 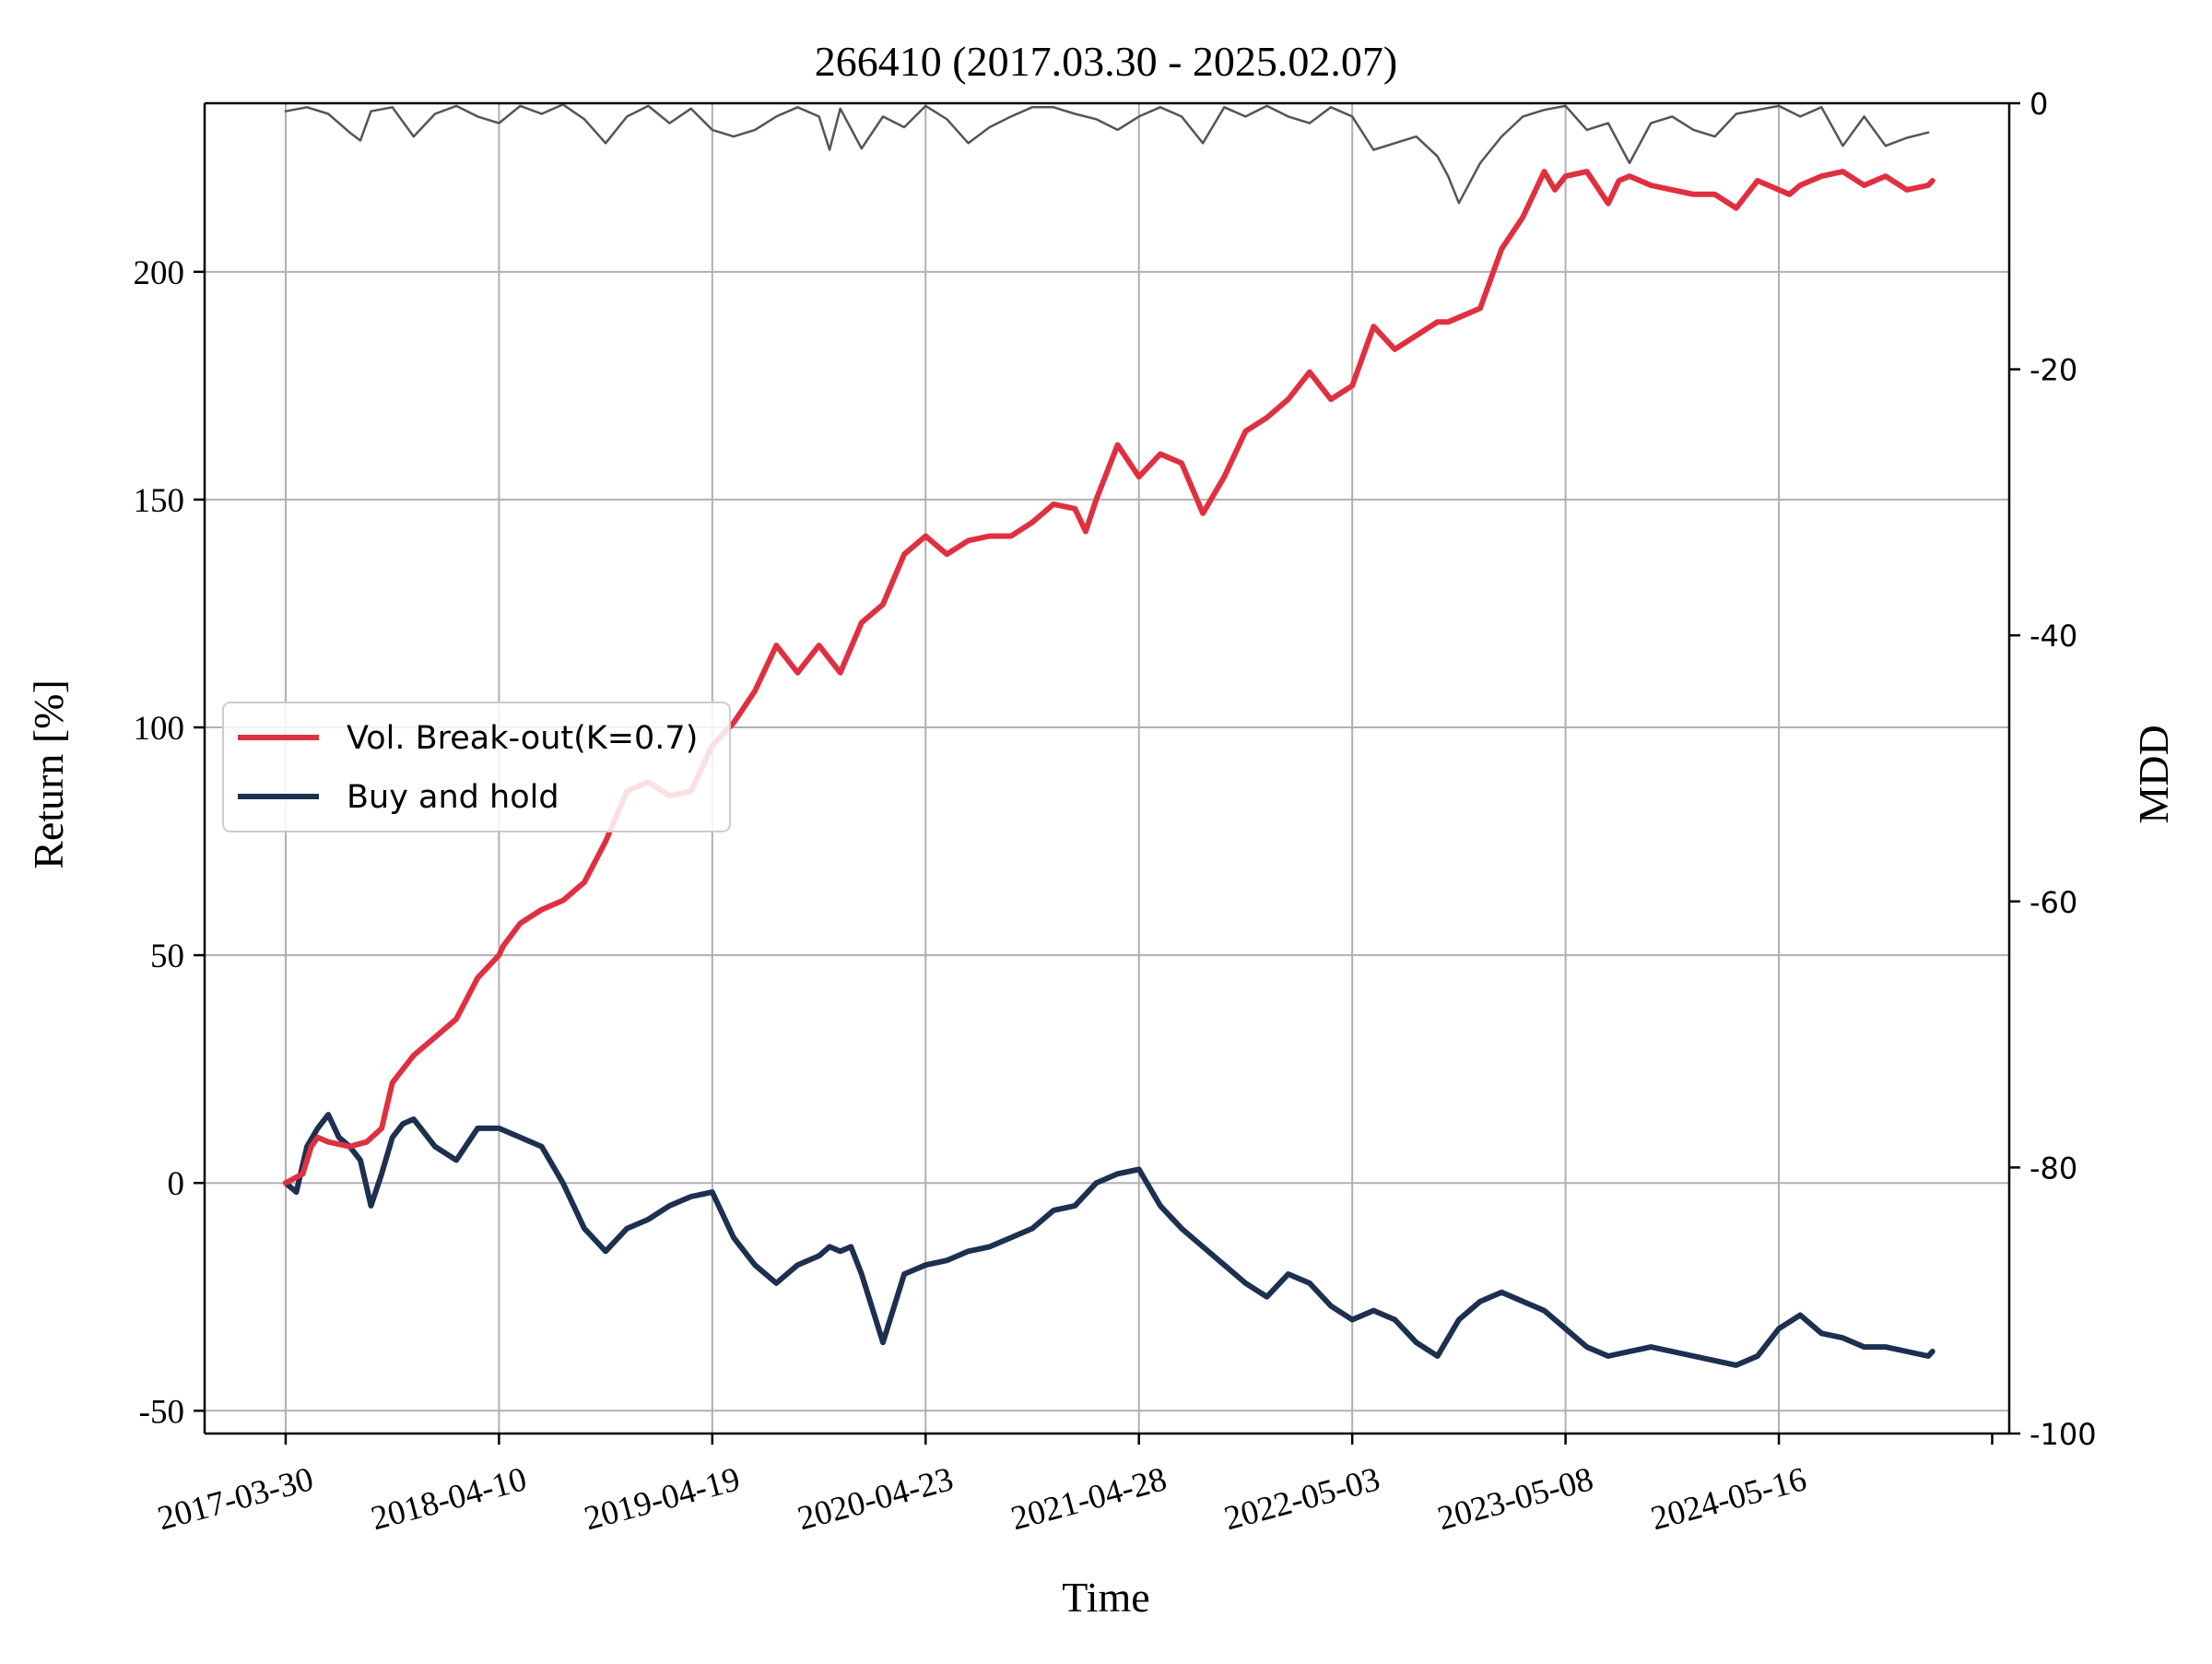 What do you see at coordinates (1109, 1240) in the screenshot?
I see `buy-and-hold-line` at bounding box center [1109, 1240].